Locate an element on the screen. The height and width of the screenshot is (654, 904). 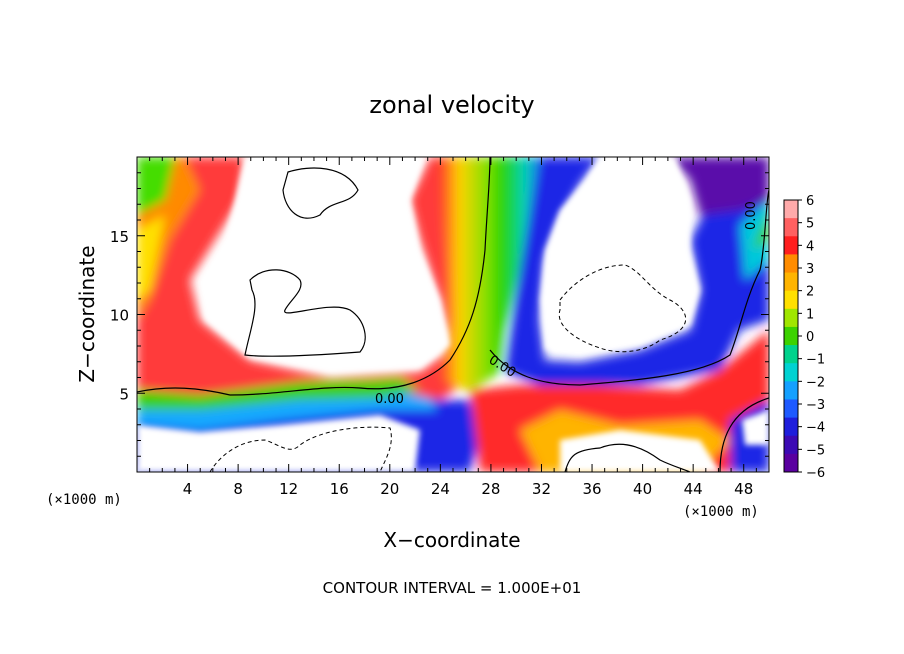
colorbar-tick-label: 2 is located at coordinates (810, 292).